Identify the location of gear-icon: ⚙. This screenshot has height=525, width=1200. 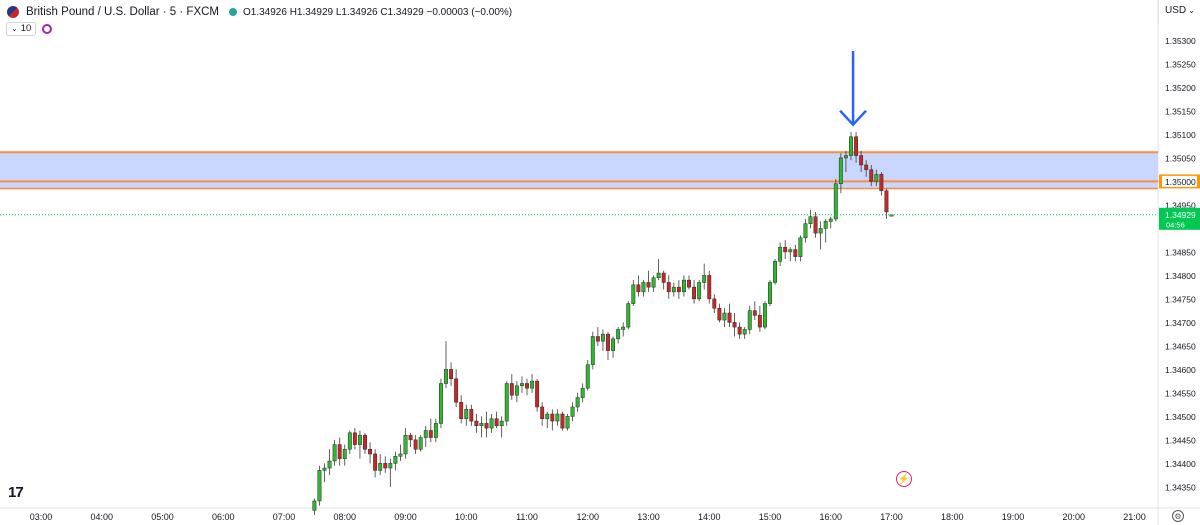
(1178, 516).